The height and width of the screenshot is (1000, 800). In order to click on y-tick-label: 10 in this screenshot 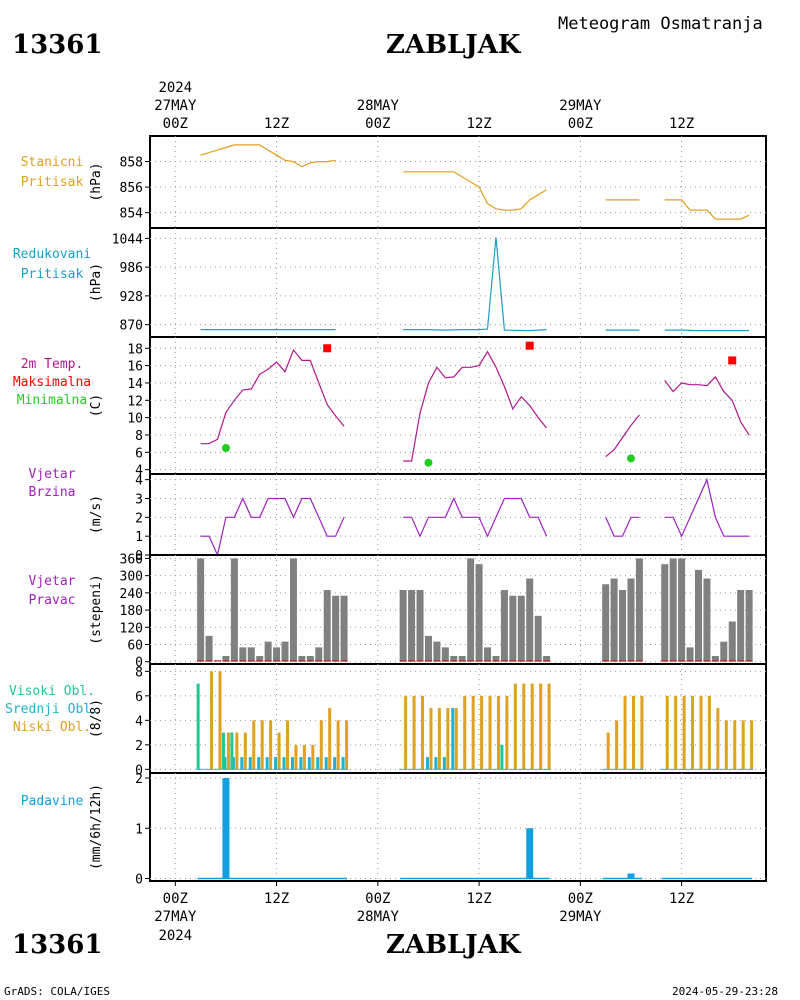, I will do `click(135, 419)`.